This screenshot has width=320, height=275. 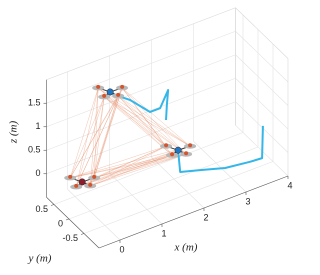 What do you see at coordinates (60, 223) in the screenshot?
I see `y-tick-label: 0` at bounding box center [60, 223].